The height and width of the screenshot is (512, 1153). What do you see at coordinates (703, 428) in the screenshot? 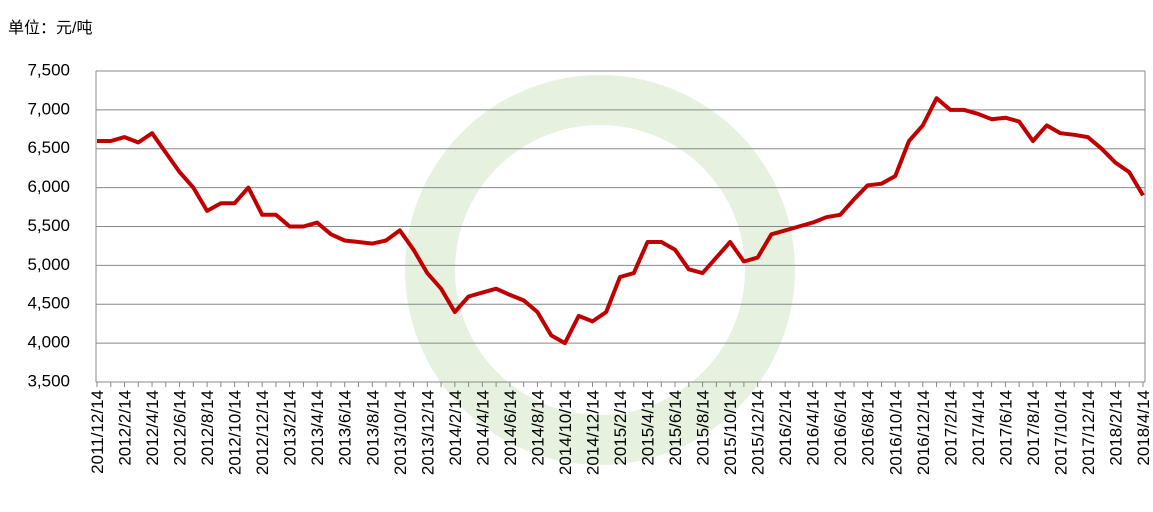
I see `x-tick-label: 2015/8/14` at bounding box center [703, 428].